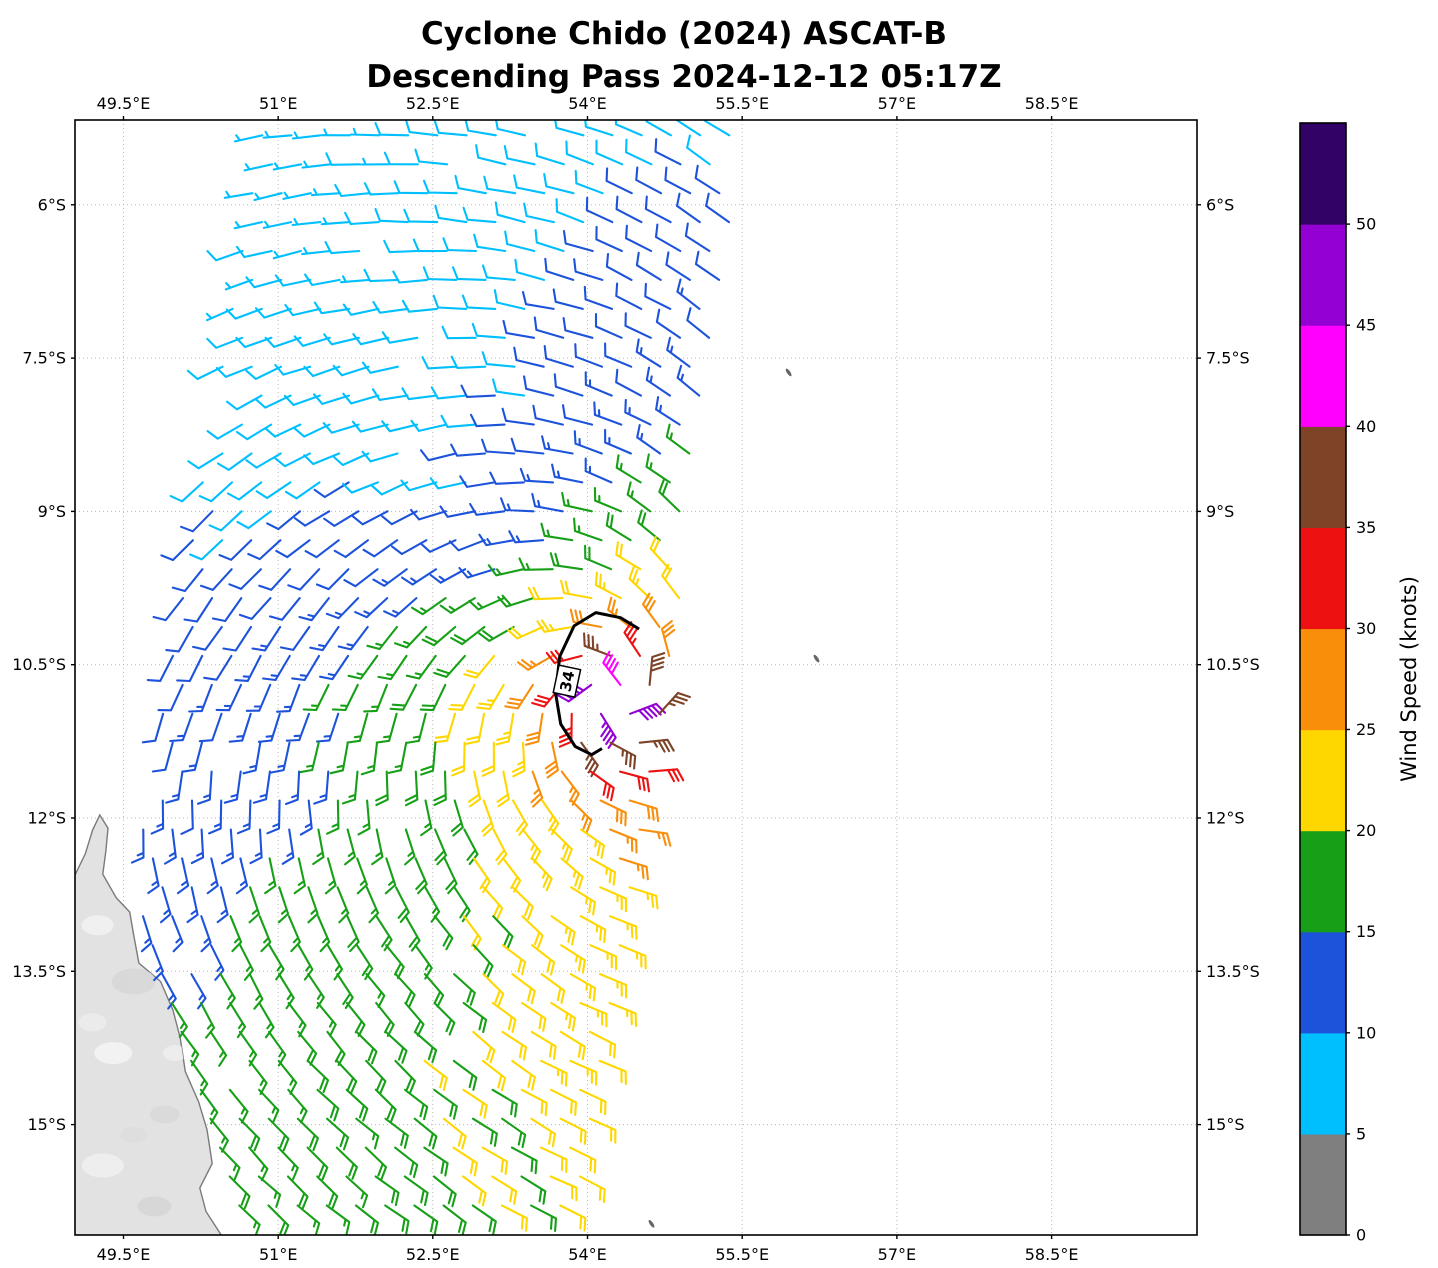 The height and width of the screenshot is (1268, 1438). Describe the element at coordinates (433, 103) in the screenshot. I see `x-tick-label-top: 52.5°E` at that location.